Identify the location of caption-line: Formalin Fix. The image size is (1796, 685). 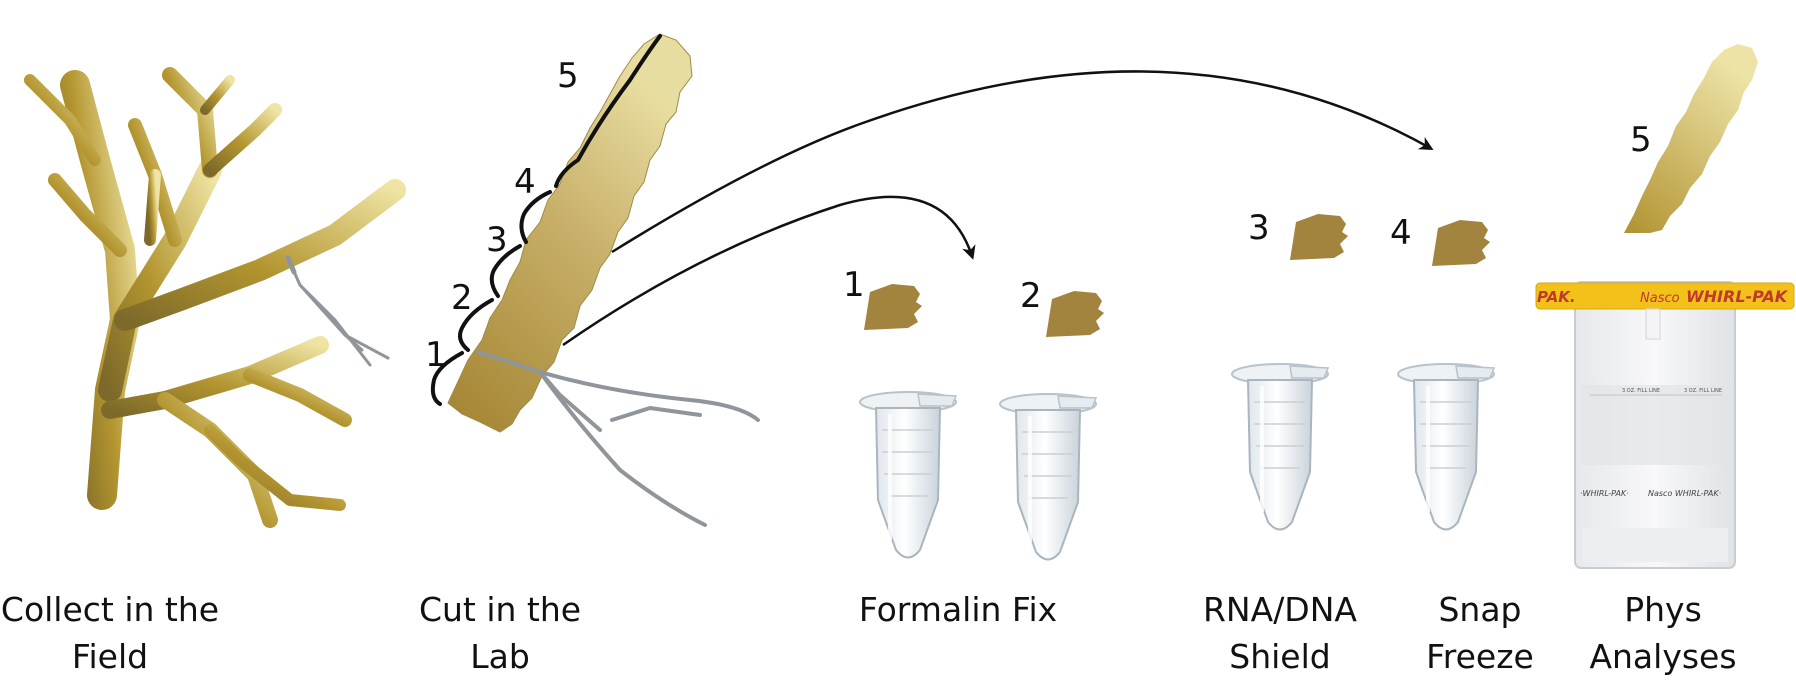
(958, 609).